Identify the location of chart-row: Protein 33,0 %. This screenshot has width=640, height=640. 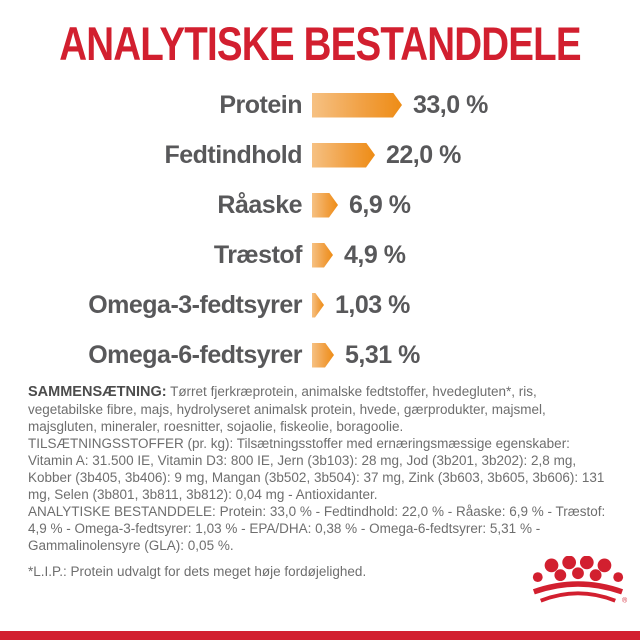
(320, 105).